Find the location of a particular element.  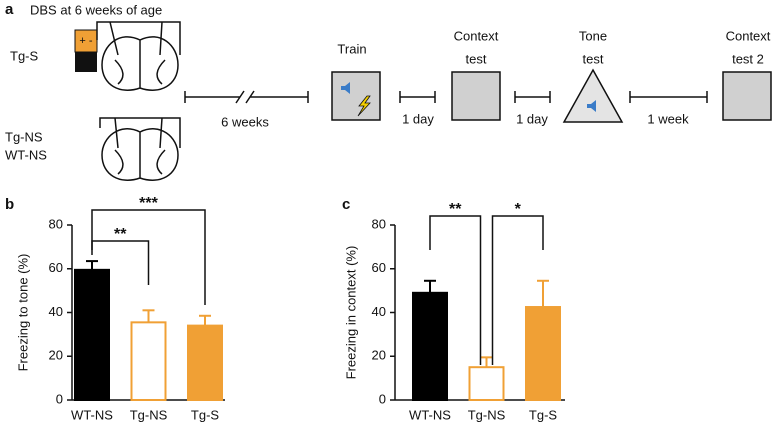

dbs-label: DBS at 6 weeks of age is located at coordinates (96, 9).